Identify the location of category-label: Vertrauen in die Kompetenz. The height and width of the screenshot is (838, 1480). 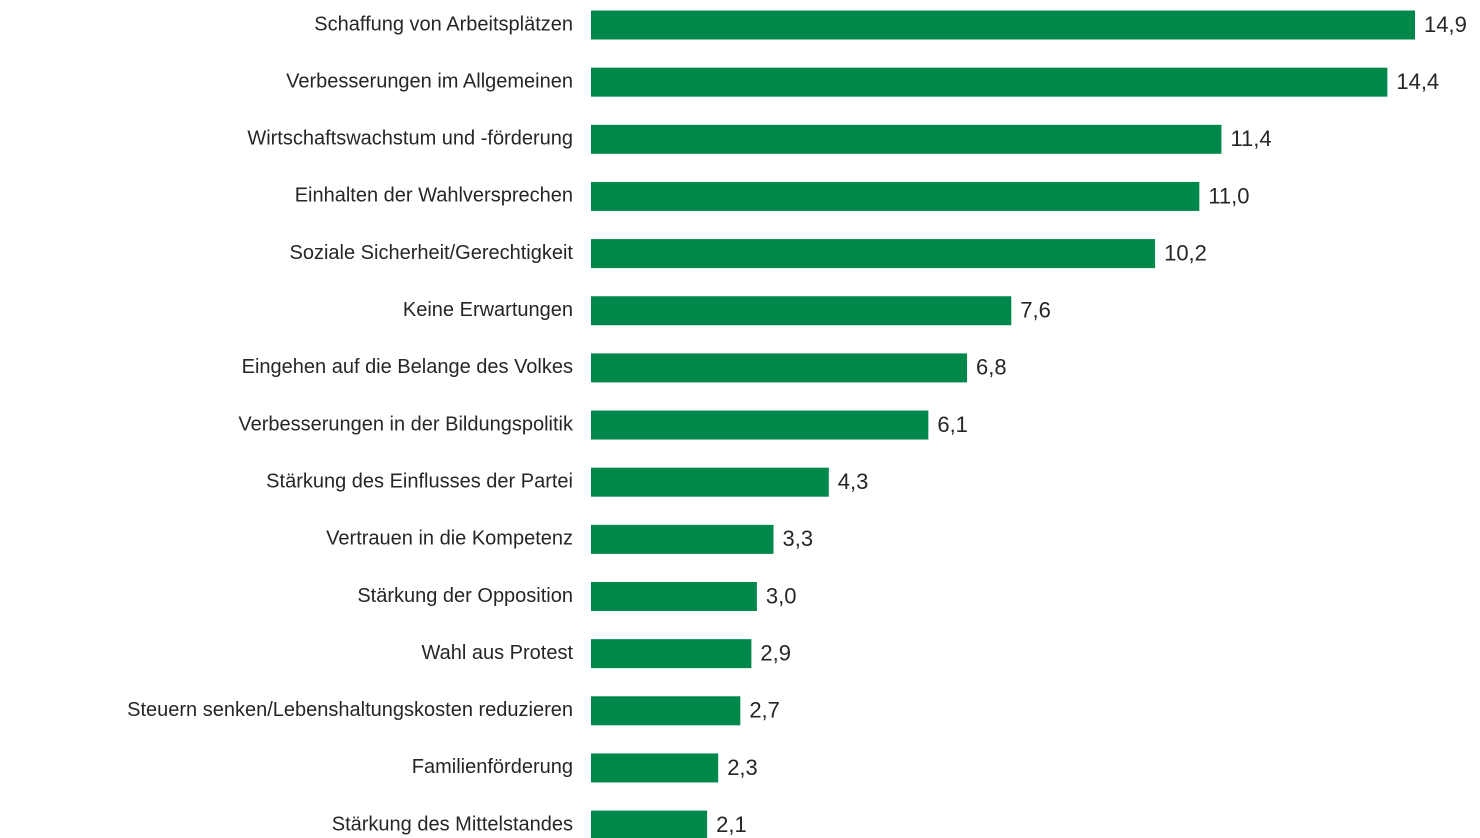
(449, 539).